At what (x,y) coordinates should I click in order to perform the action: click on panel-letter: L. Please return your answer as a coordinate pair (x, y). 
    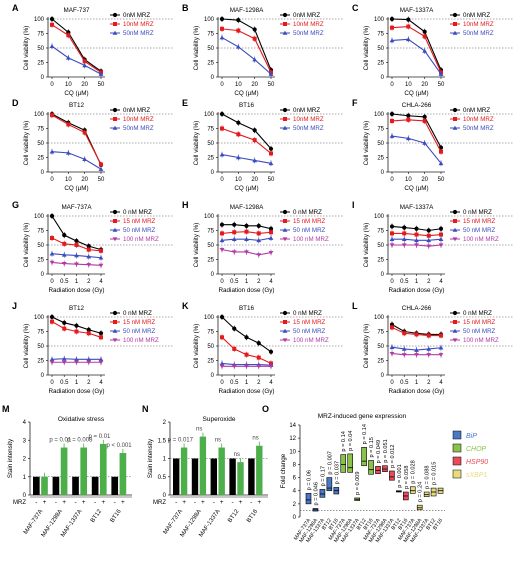
    Looking at the image, I should click on (355, 306).